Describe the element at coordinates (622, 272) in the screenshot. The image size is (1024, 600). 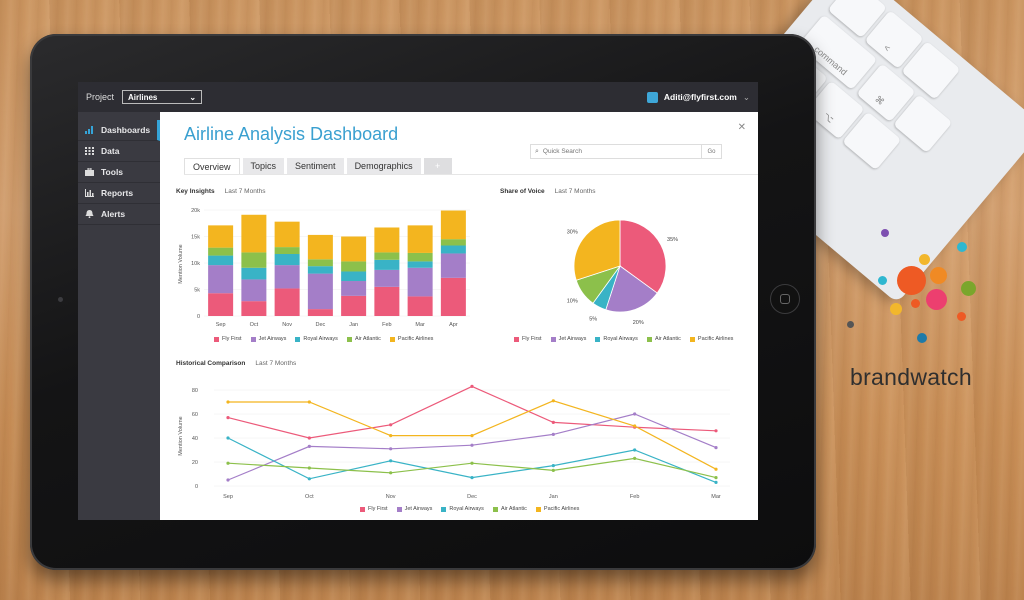
I see `pie-chart: 35% 20% 5% 10% 30%` at that location.